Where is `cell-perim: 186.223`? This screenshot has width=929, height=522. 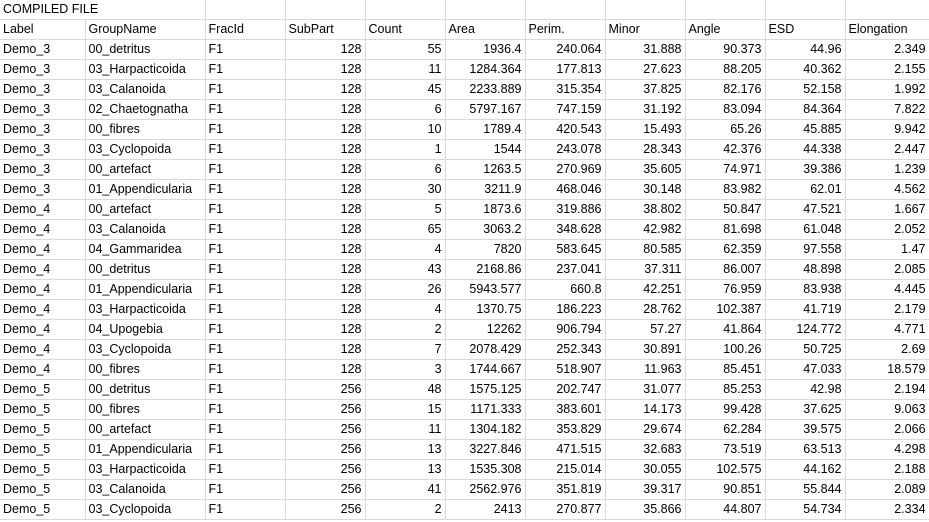
cell-perim: 186.223 is located at coordinates (565, 309).